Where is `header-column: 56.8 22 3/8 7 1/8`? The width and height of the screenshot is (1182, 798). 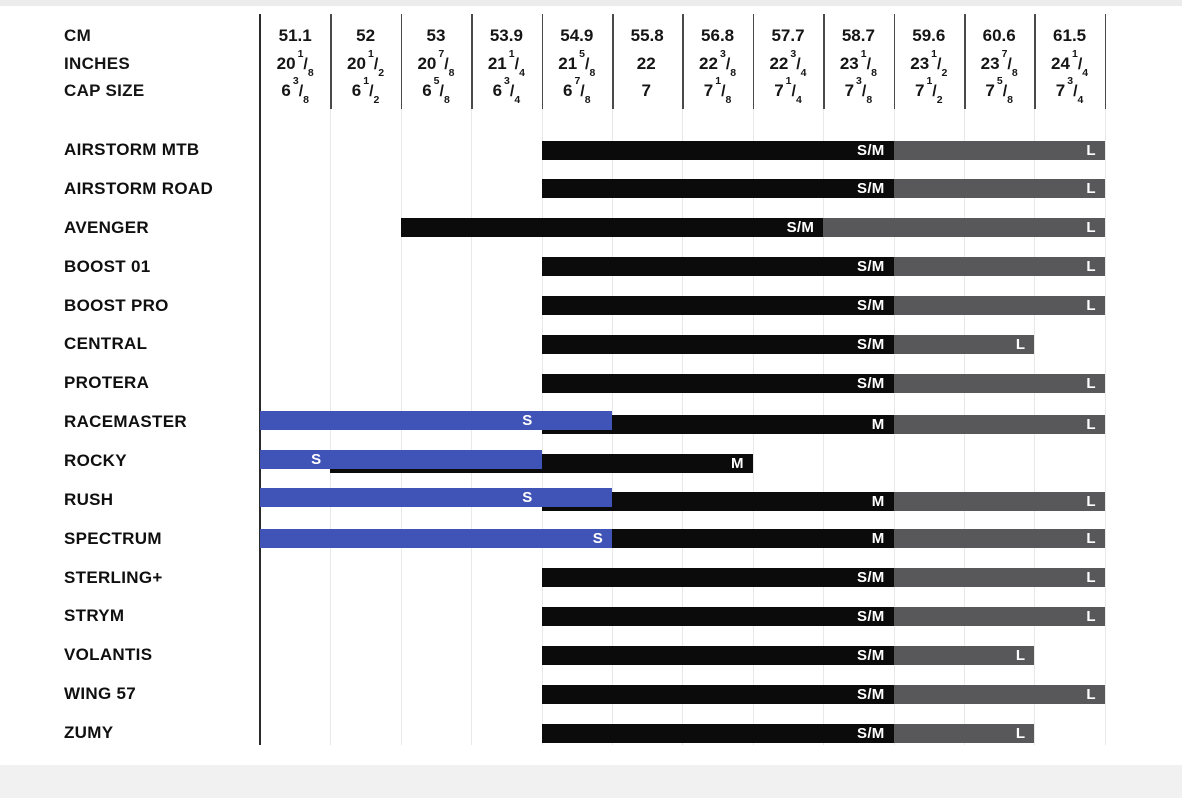
header-column: 56.8 22 3/8 7 1/8 is located at coordinates (717, 64).